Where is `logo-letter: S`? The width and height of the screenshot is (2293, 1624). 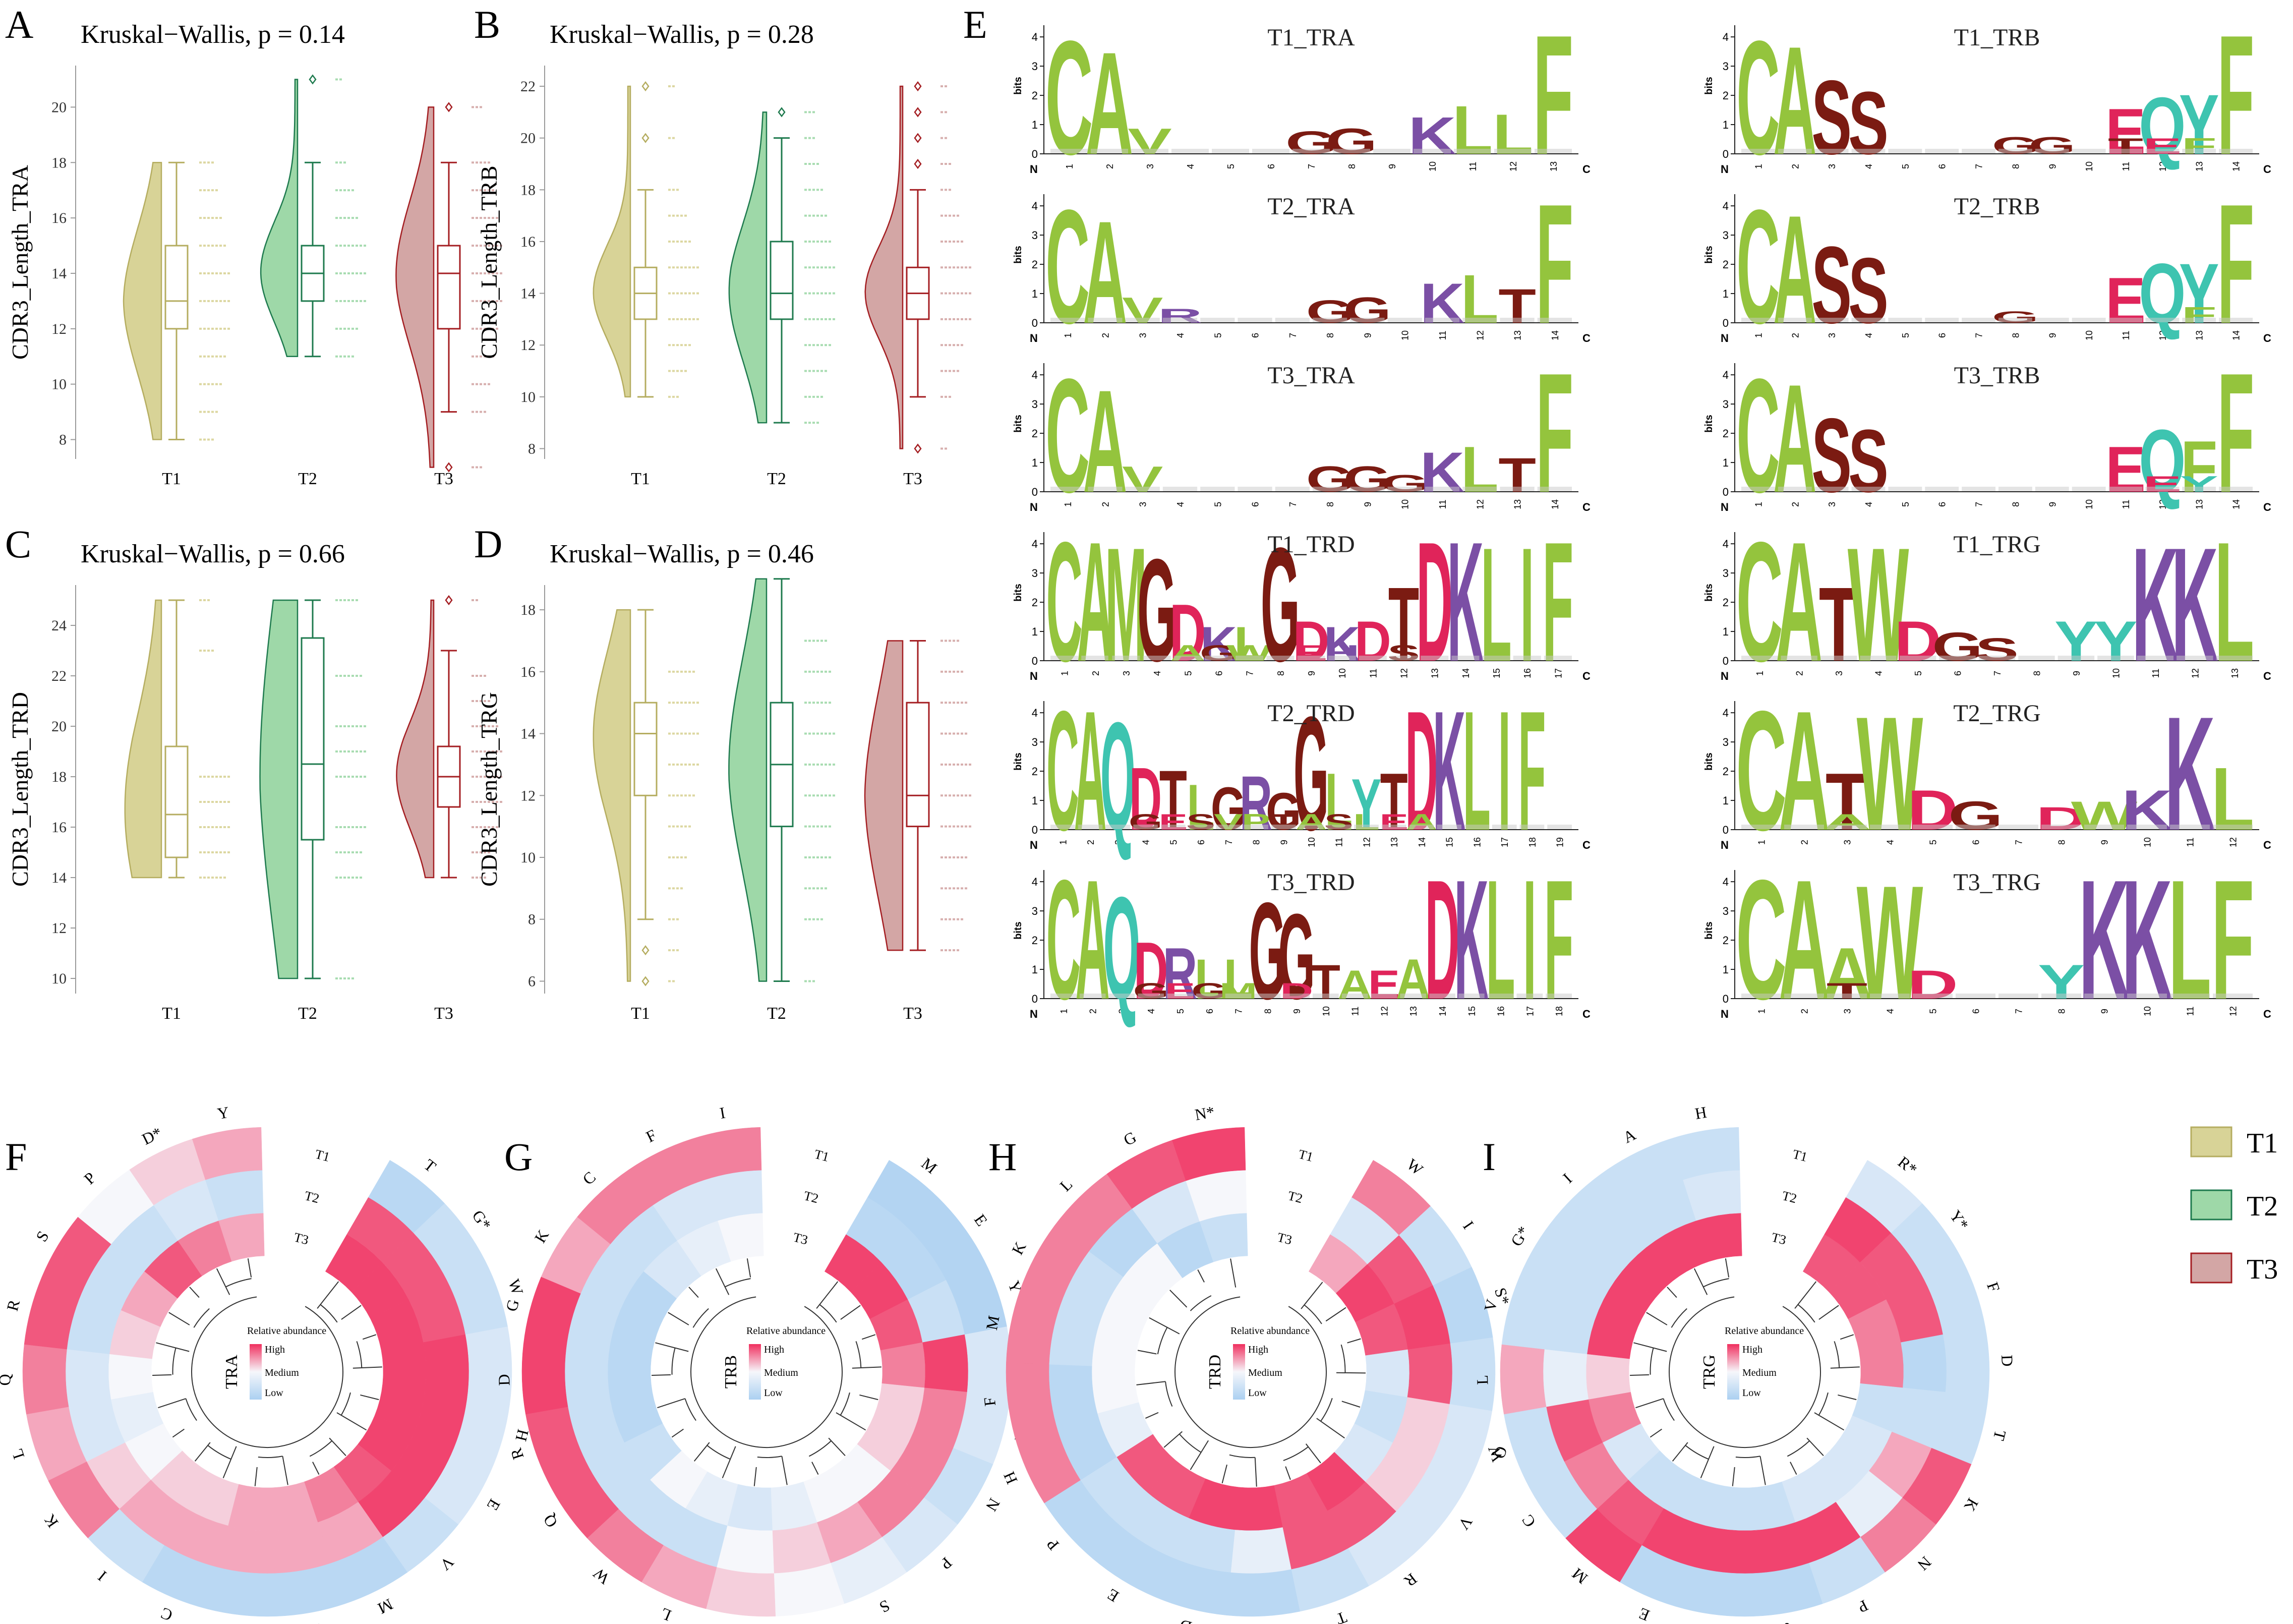
logo-letter: S is located at coordinates (1997, 649).